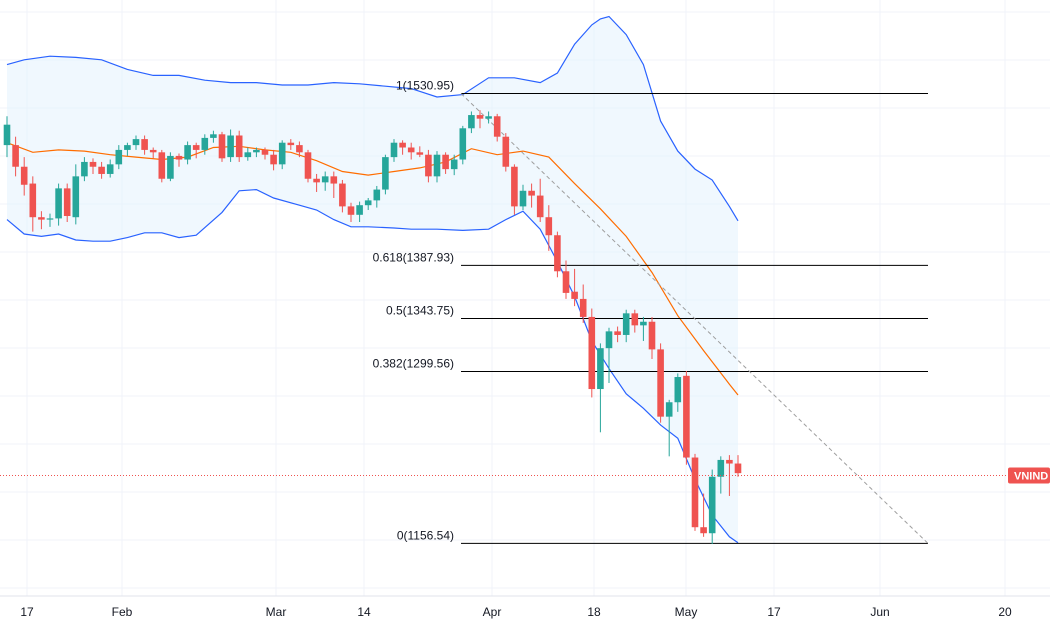 This screenshot has height=630, width=1050. I want to click on fib-level-label: 0.5(1343.75), so click(420, 310).